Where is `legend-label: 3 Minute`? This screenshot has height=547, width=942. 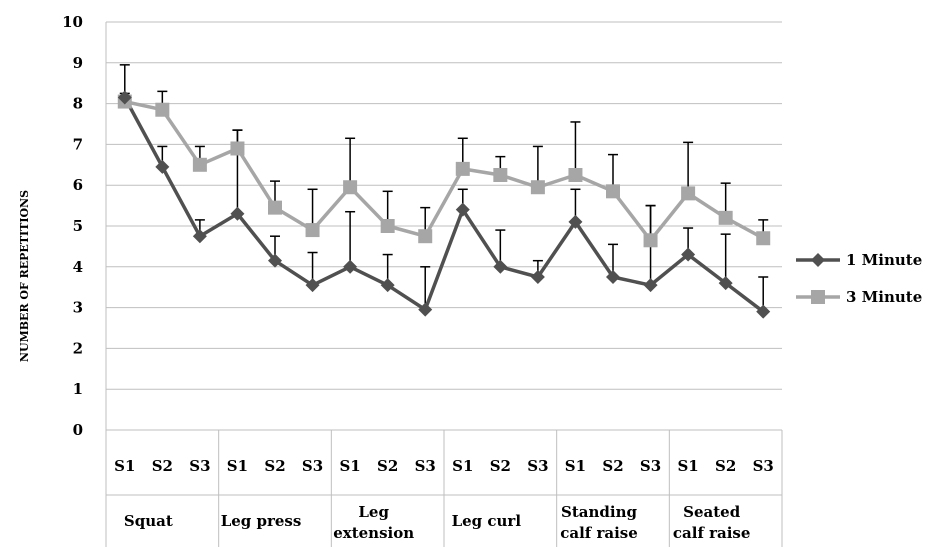 legend-label: 3 Minute is located at coordinates (884, 297).